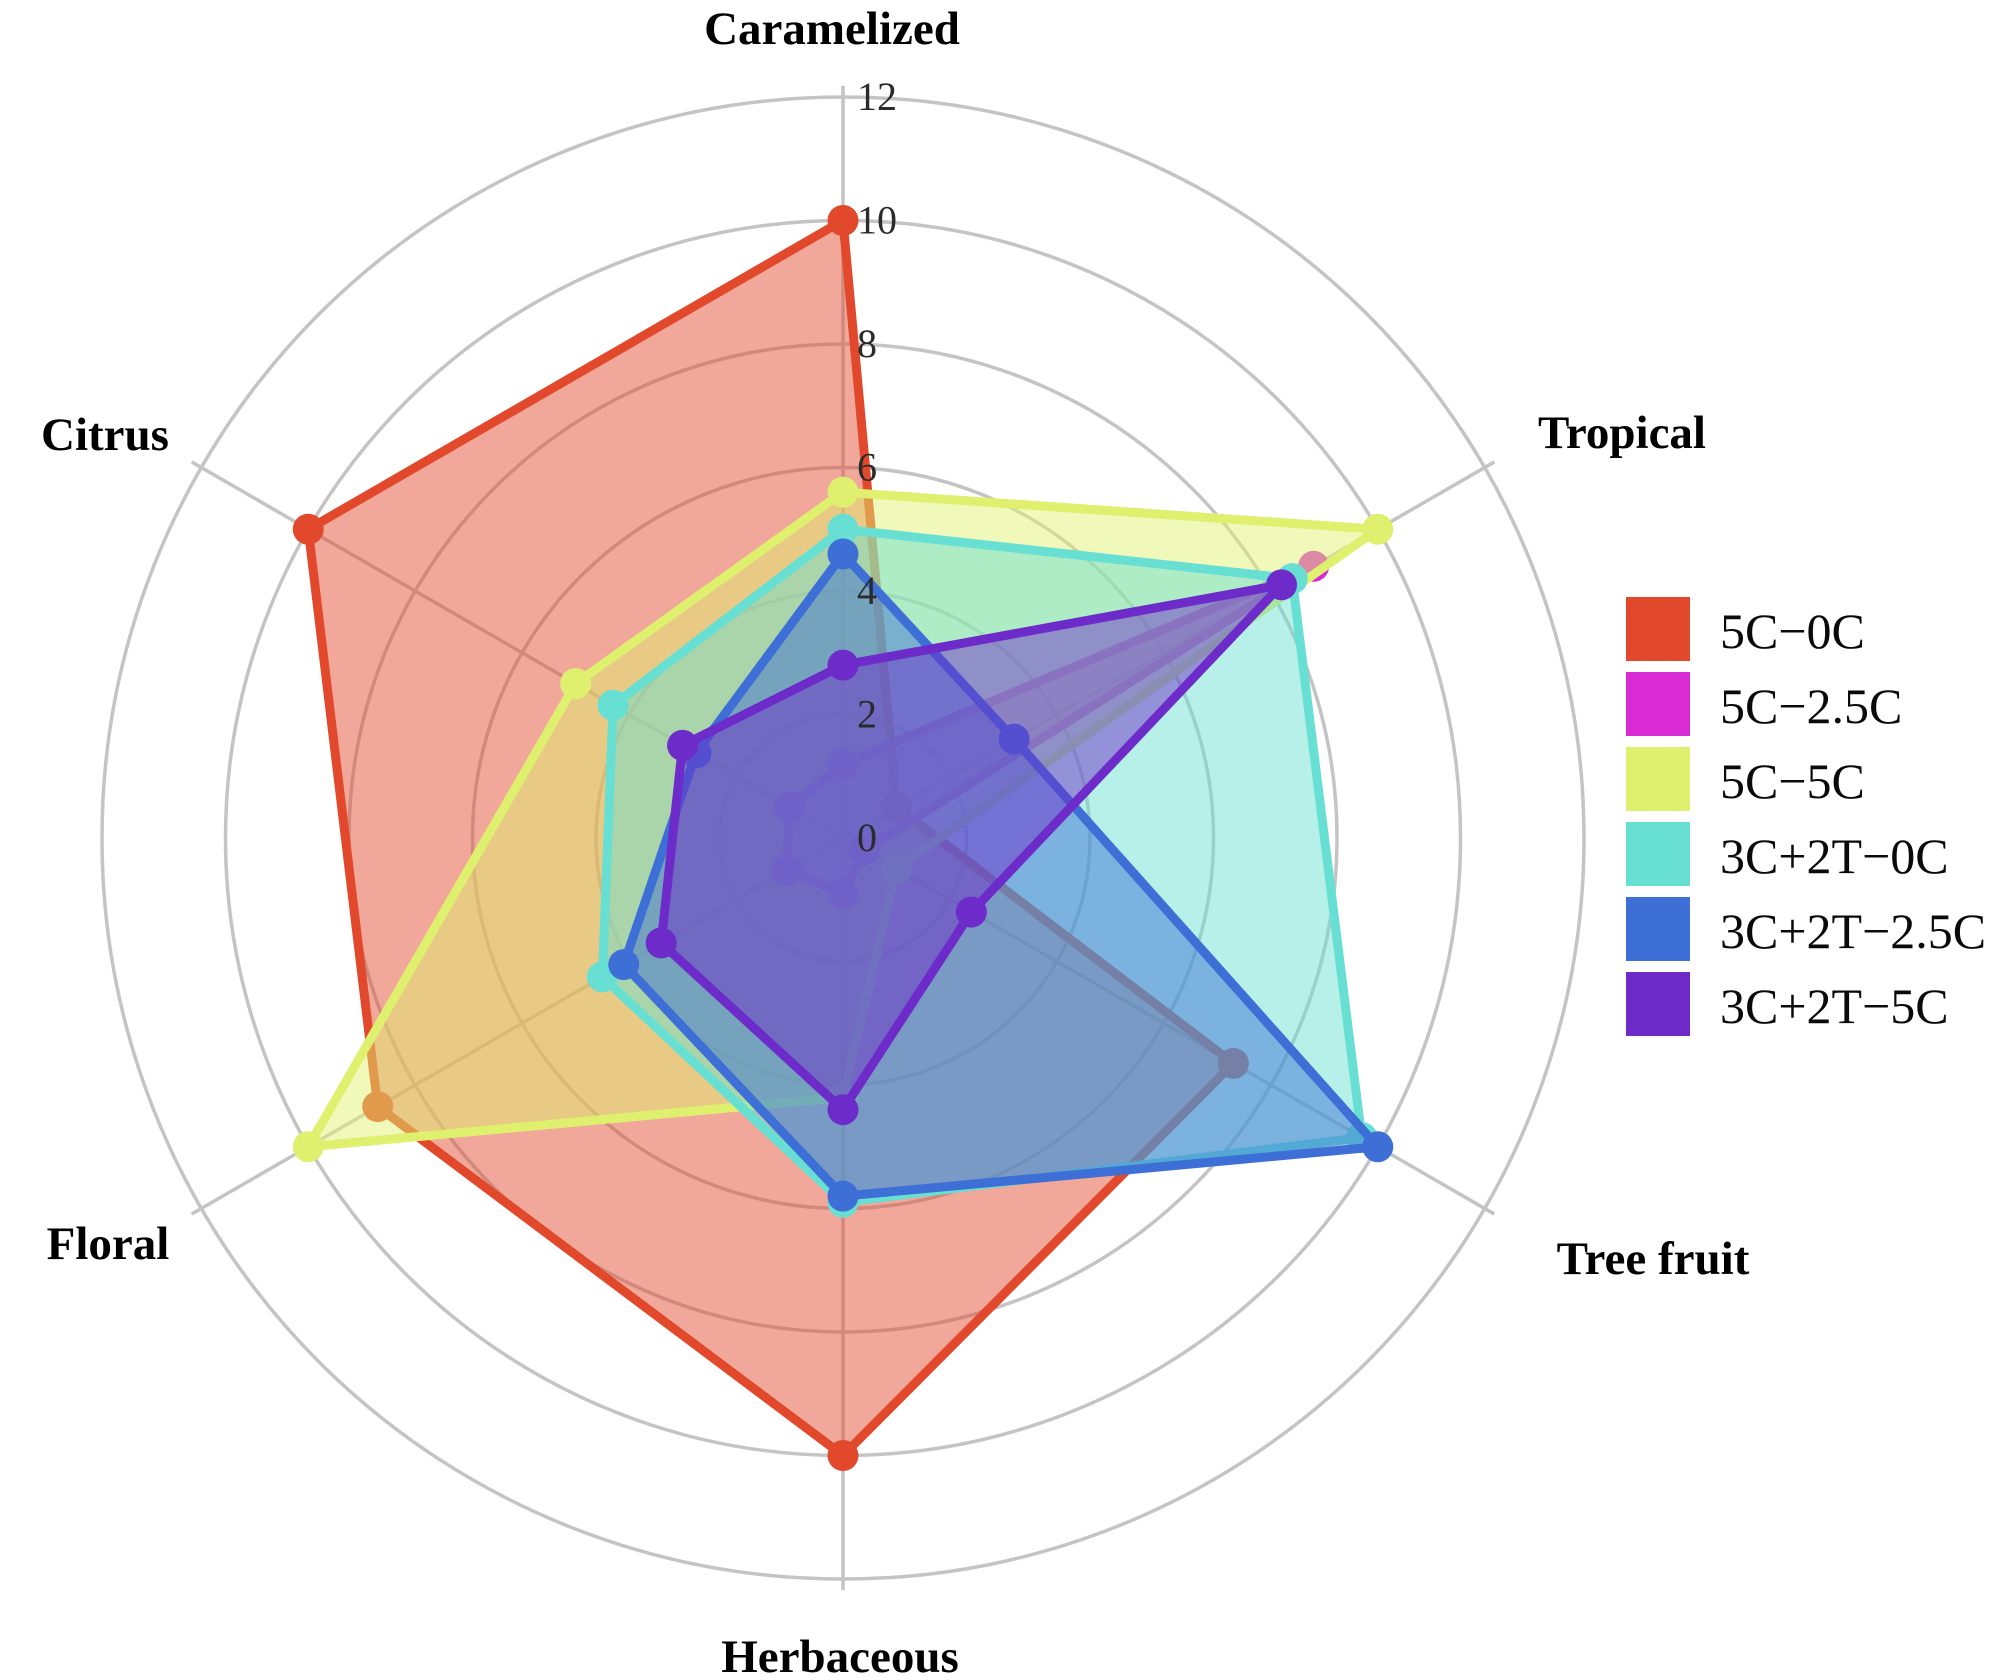 Image resolution: width=2008 pixels, height=1677 pixels. I want to click on radial-tick-label: 8, so click(867, 343).